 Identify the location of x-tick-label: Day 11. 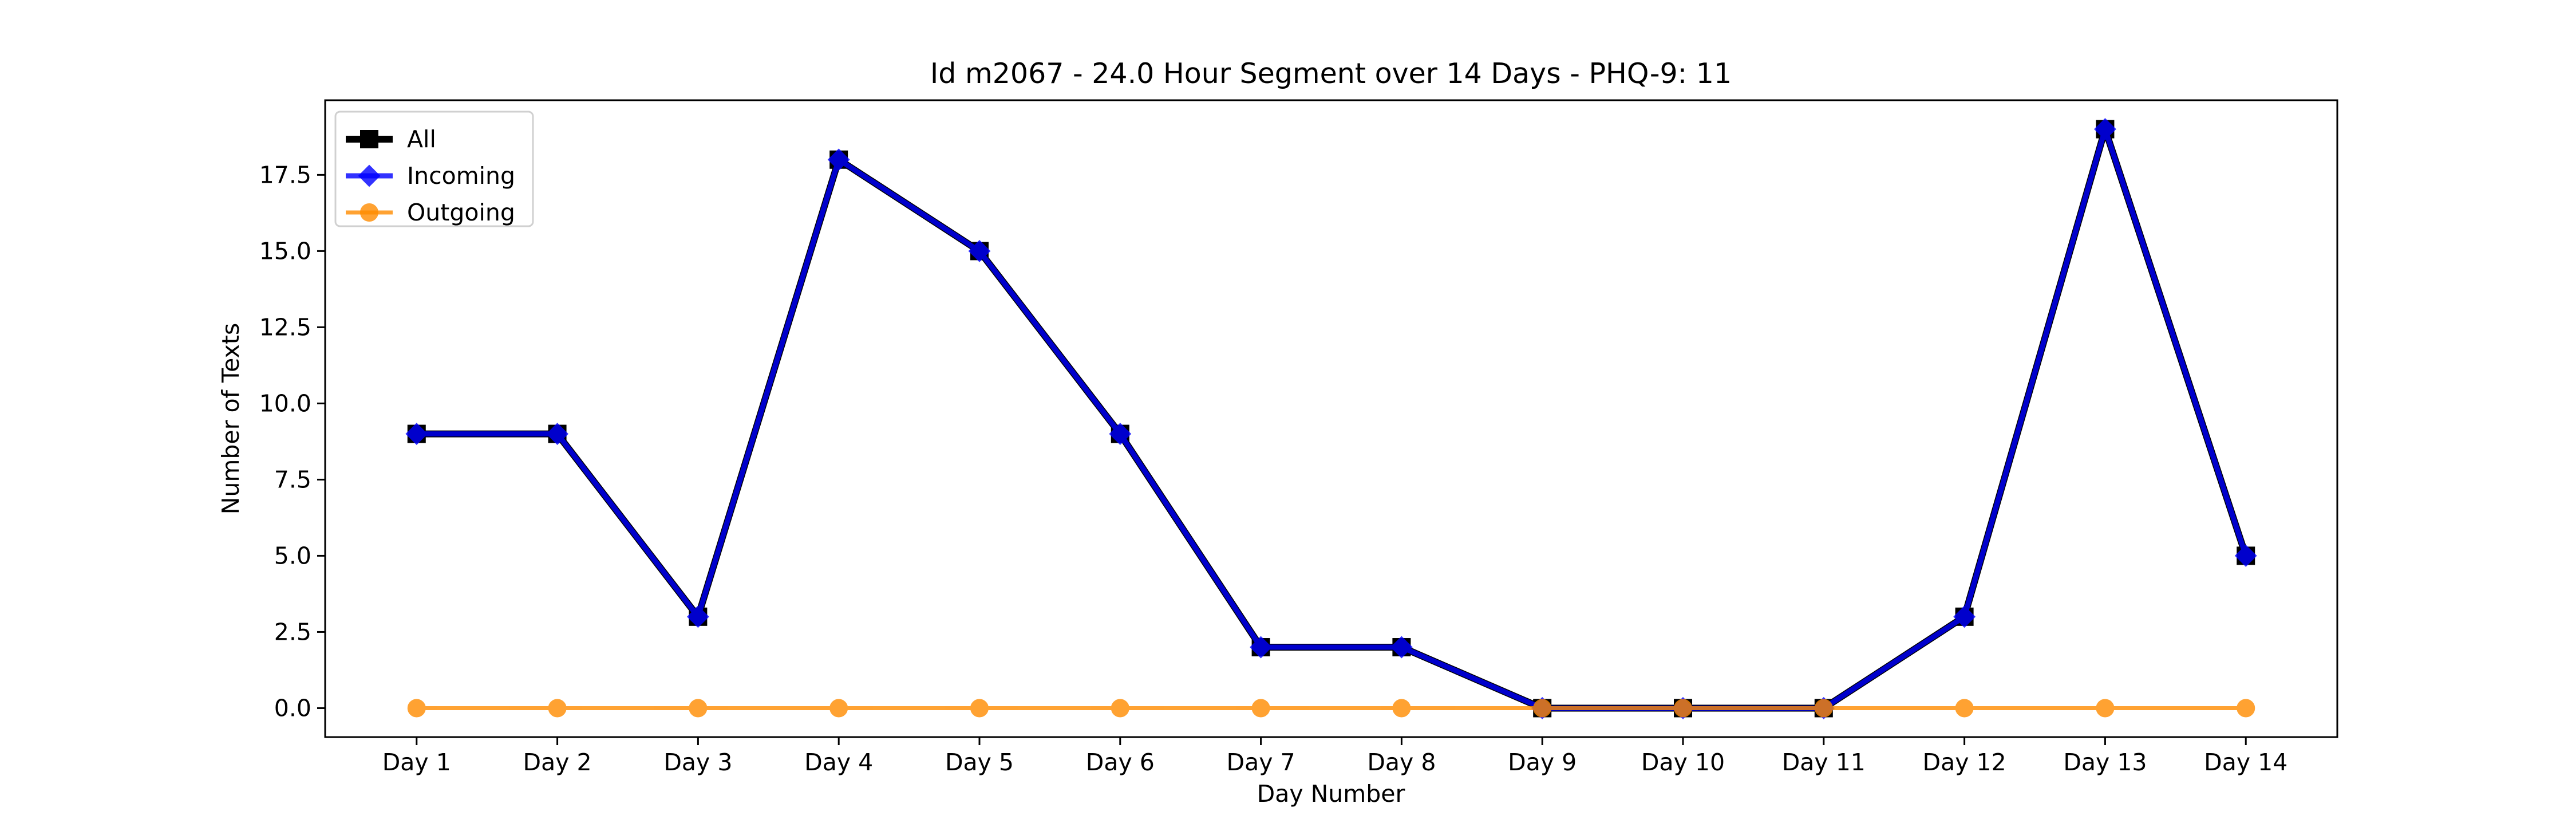
(1824, 762).